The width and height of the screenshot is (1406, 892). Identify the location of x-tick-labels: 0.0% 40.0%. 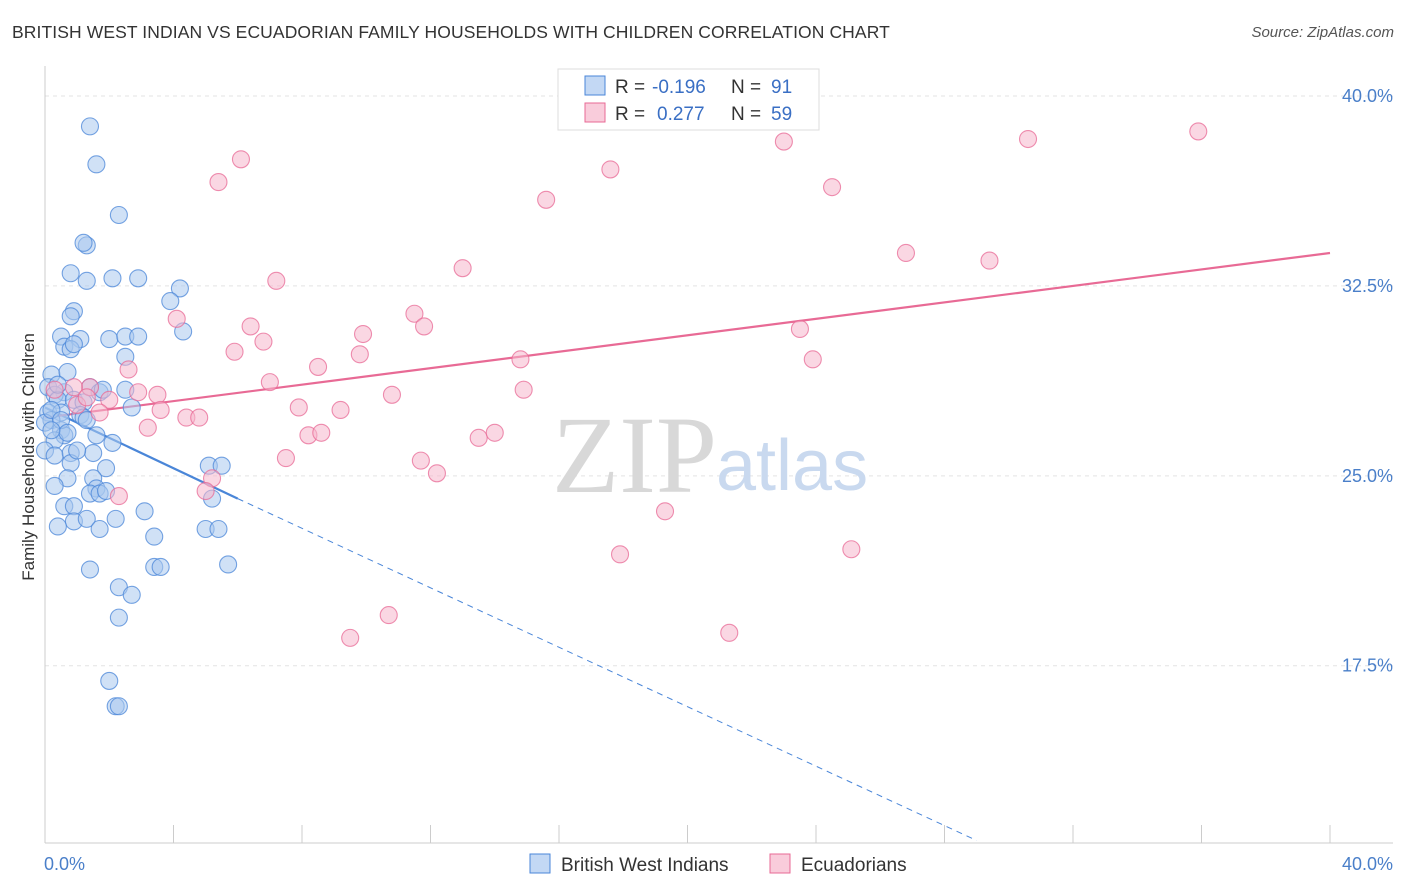
(718, 864).